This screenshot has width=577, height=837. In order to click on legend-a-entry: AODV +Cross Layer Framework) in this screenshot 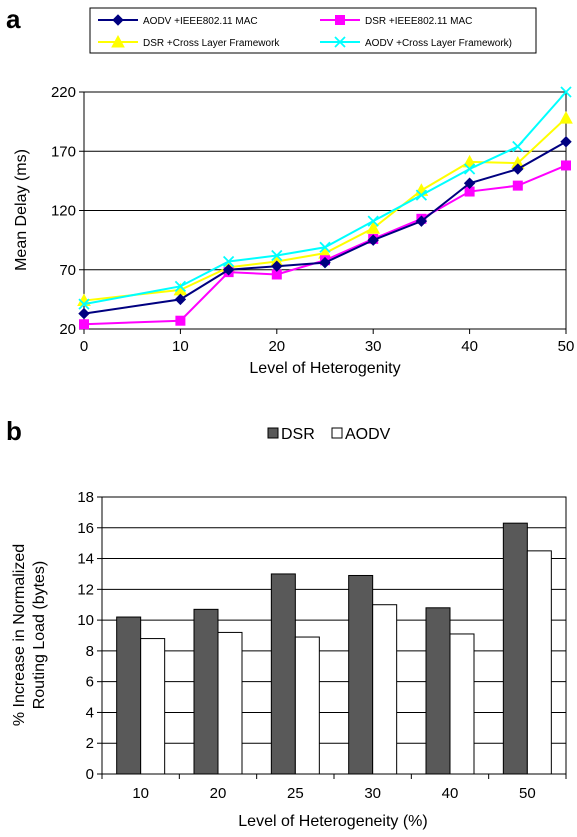, I will do `click(416, 42)`.